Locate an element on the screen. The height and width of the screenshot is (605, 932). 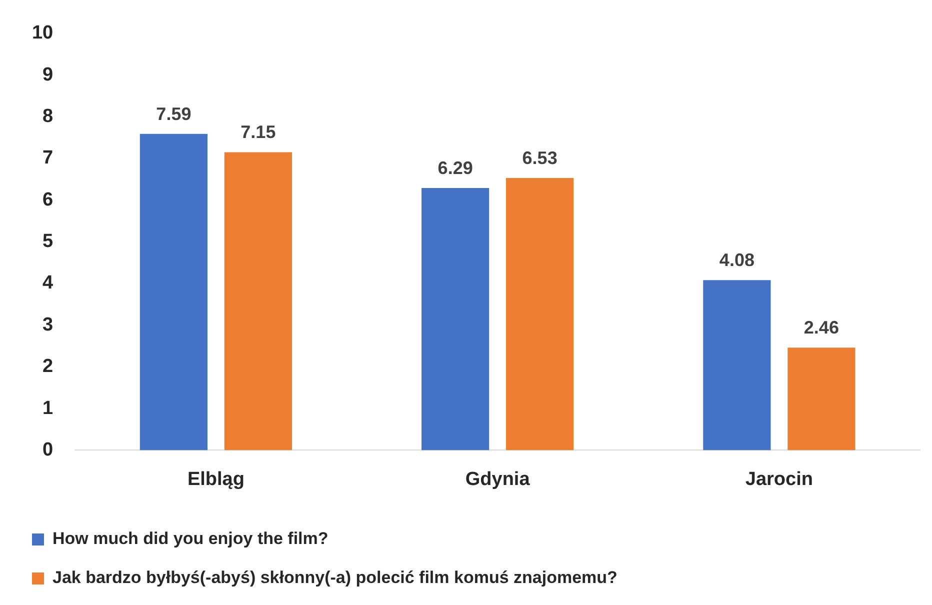
data-label: 6.53 is located at coordinates (540, 158).